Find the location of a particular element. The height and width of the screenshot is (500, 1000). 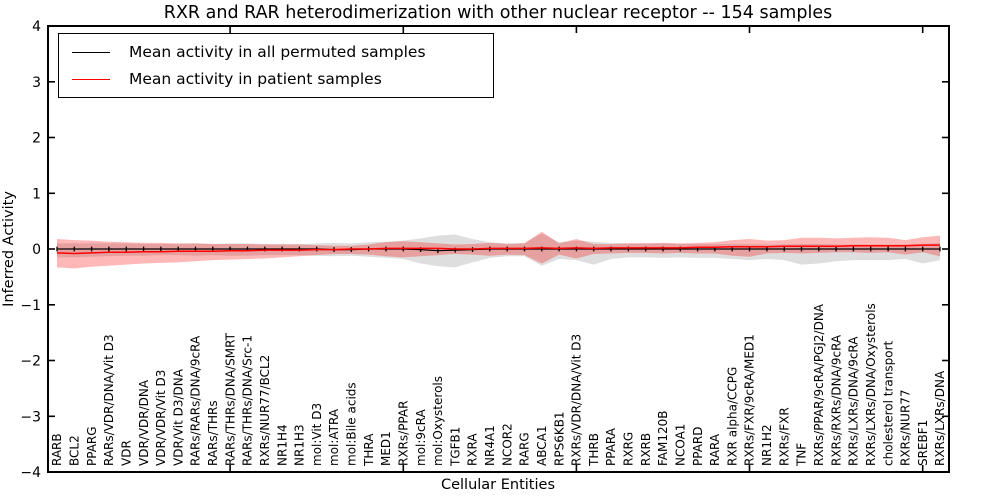

x-category-label: ABCA1 is located at coordinates (542, 446).